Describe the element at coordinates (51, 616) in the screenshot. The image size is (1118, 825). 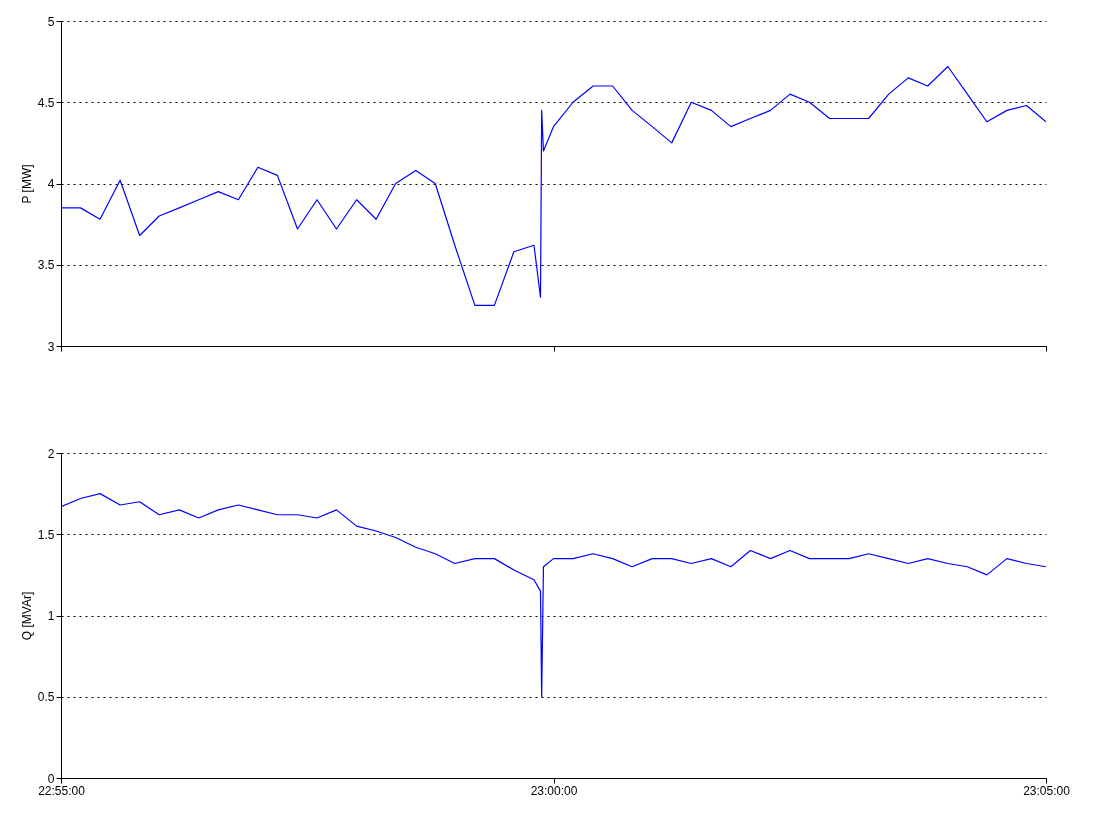
I see `y-tick-label: 1` at that location.